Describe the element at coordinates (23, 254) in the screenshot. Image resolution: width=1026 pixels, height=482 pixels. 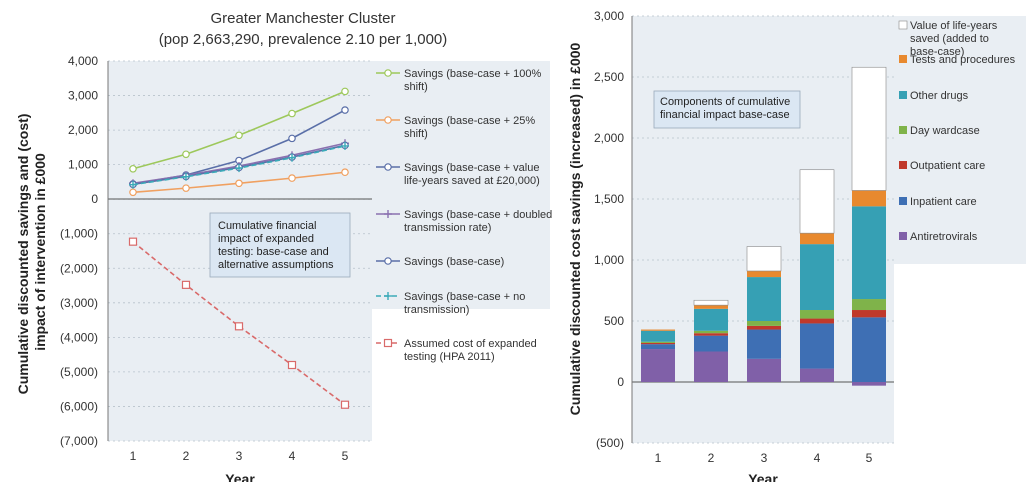
I see `line-ylabel-line1: Cumulative discounted savings and (cost)` at that location.